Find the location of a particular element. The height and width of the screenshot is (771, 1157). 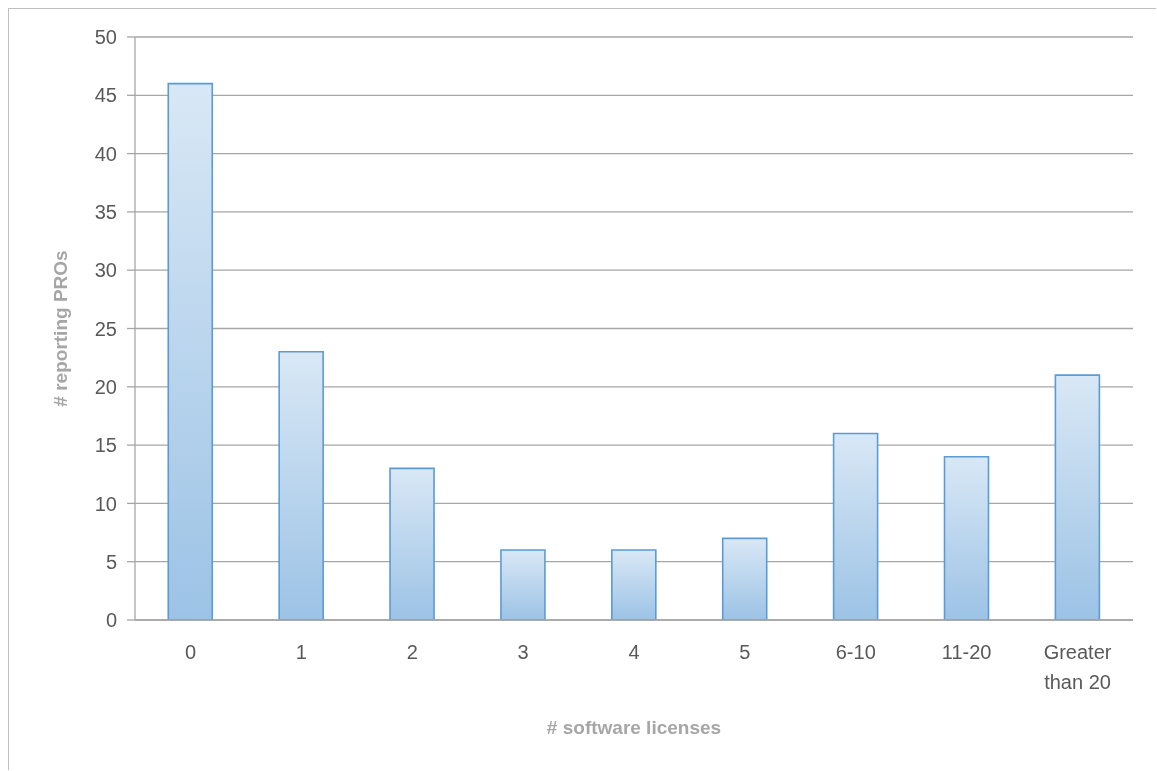

y-axis-title: # reporting PROs is located at coordinates (60, 328).